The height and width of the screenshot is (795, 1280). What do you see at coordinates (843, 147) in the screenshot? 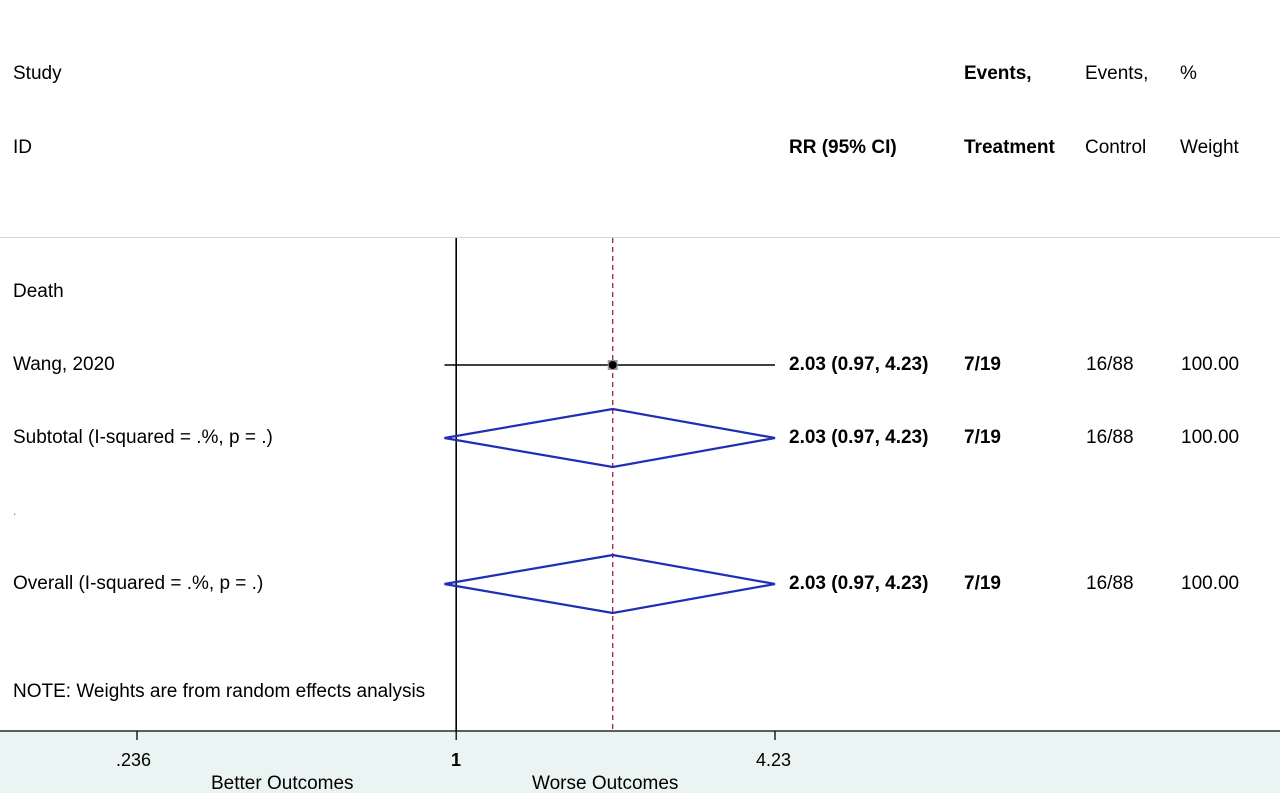
I see `header-rr: RR (95% CI)` at bounding box center [843, 147].